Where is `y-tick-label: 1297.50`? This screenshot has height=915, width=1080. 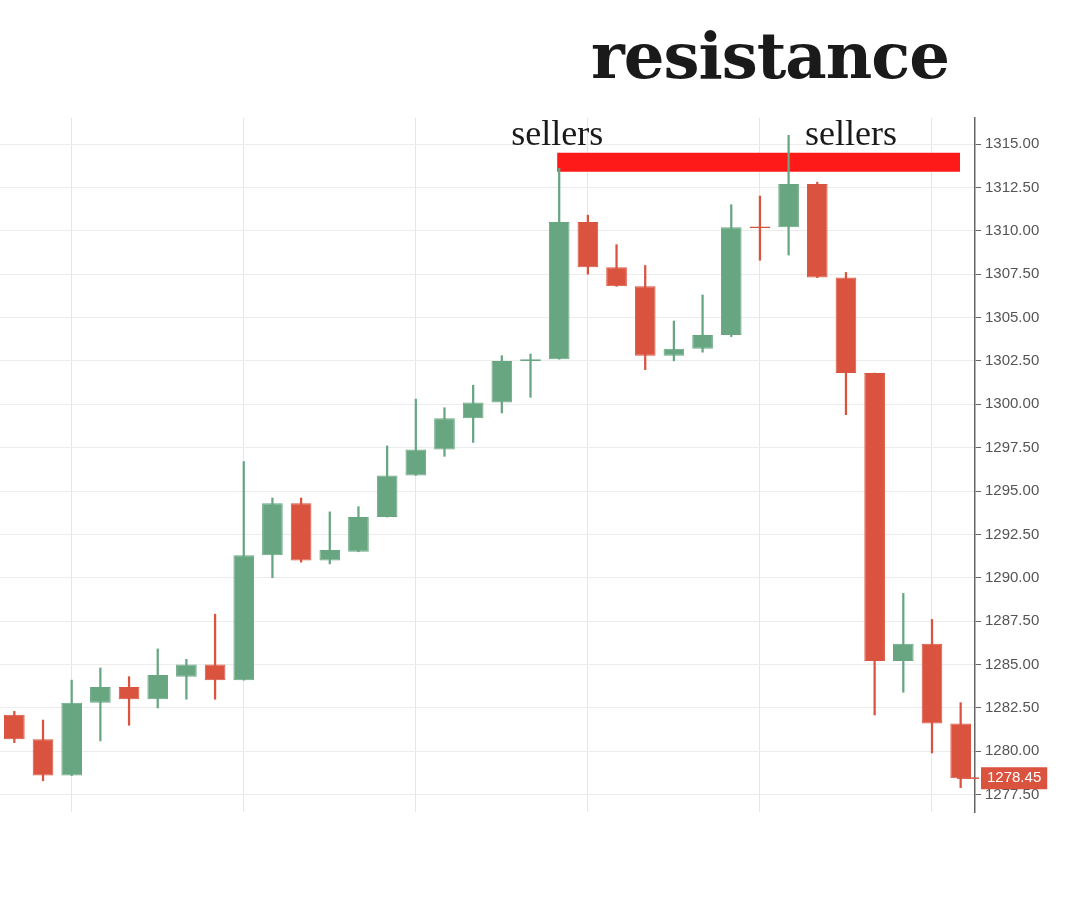 y-tick-label: 1297.50 is located at coordinates (1012, 446).